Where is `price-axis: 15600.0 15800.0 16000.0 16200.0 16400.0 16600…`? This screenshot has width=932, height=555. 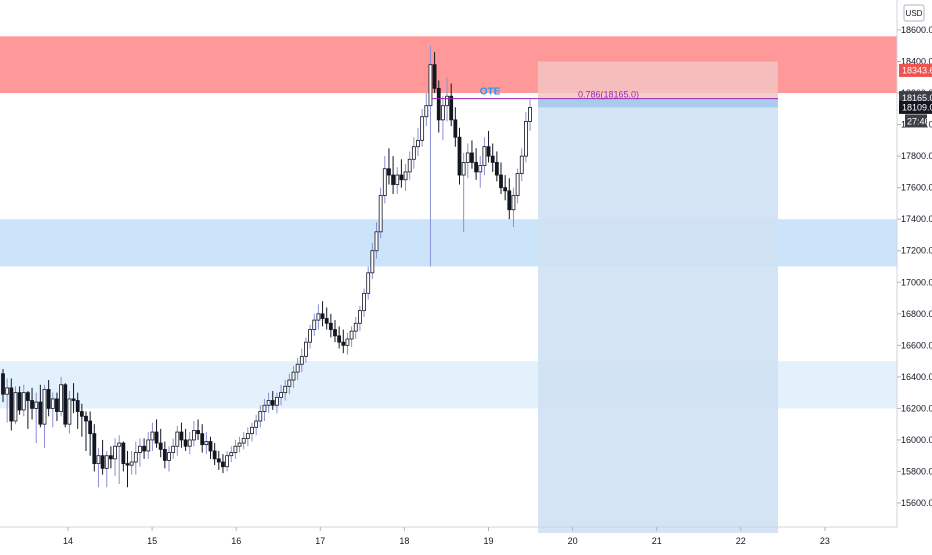 price-axis: 15600.0 15800.0 16000.0 16200.0 16400.0 16600… is located at coordinates (914, 266).